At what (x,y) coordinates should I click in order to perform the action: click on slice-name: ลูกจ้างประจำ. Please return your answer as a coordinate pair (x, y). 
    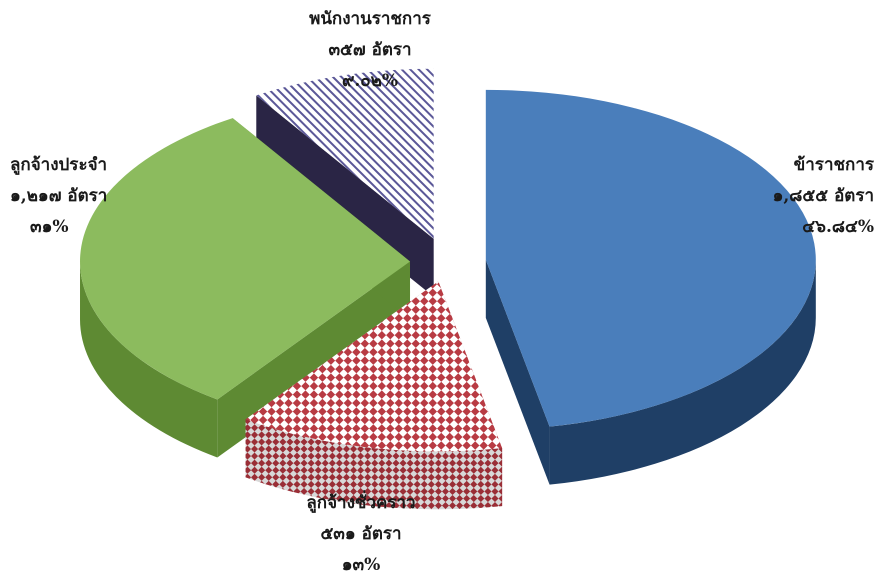
    Looking at the image, I should click on (59, 165).